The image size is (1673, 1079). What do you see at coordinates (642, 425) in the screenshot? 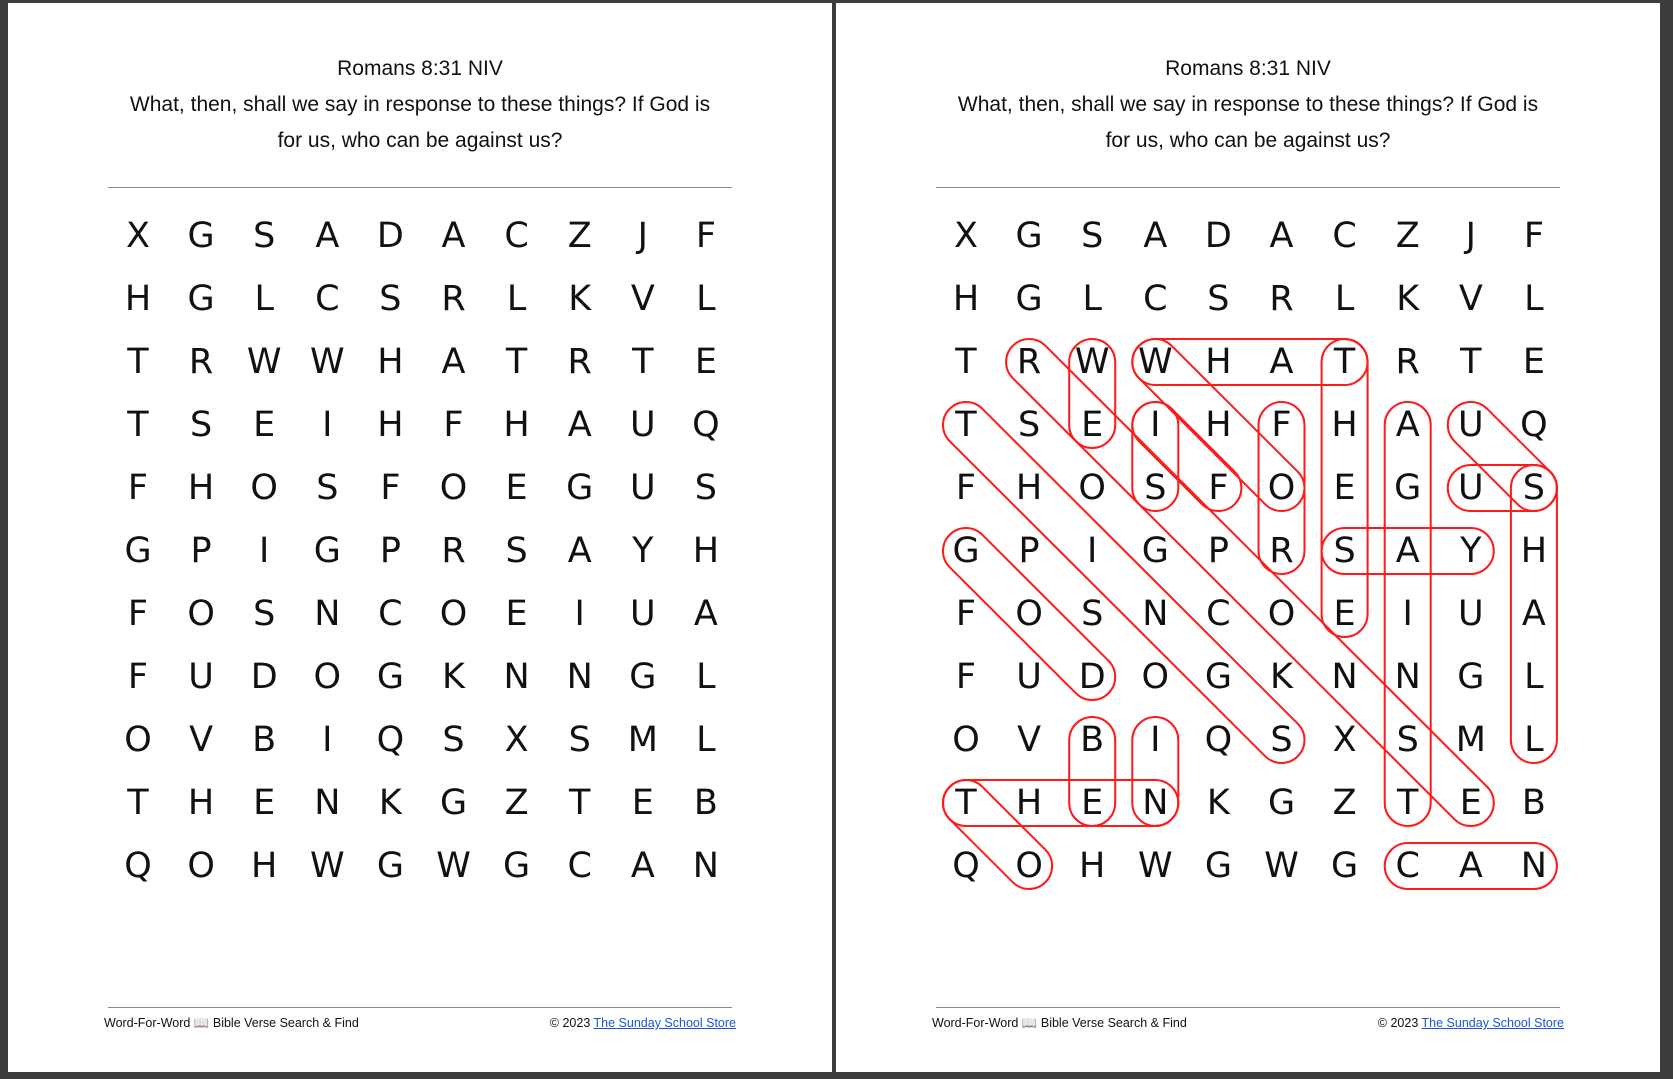
I see `grid-letter: U` at bounding box center [642, 425].